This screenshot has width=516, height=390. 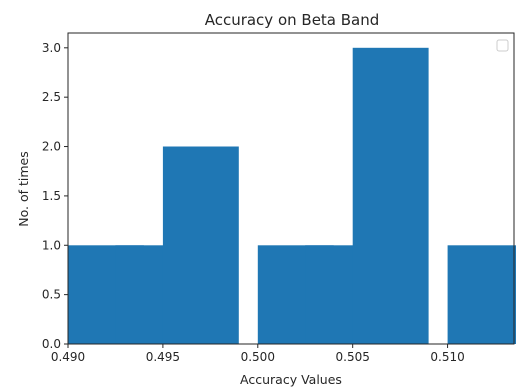 I want to click on x-tick-label-3: 0.505, so click(x=353, y=357).